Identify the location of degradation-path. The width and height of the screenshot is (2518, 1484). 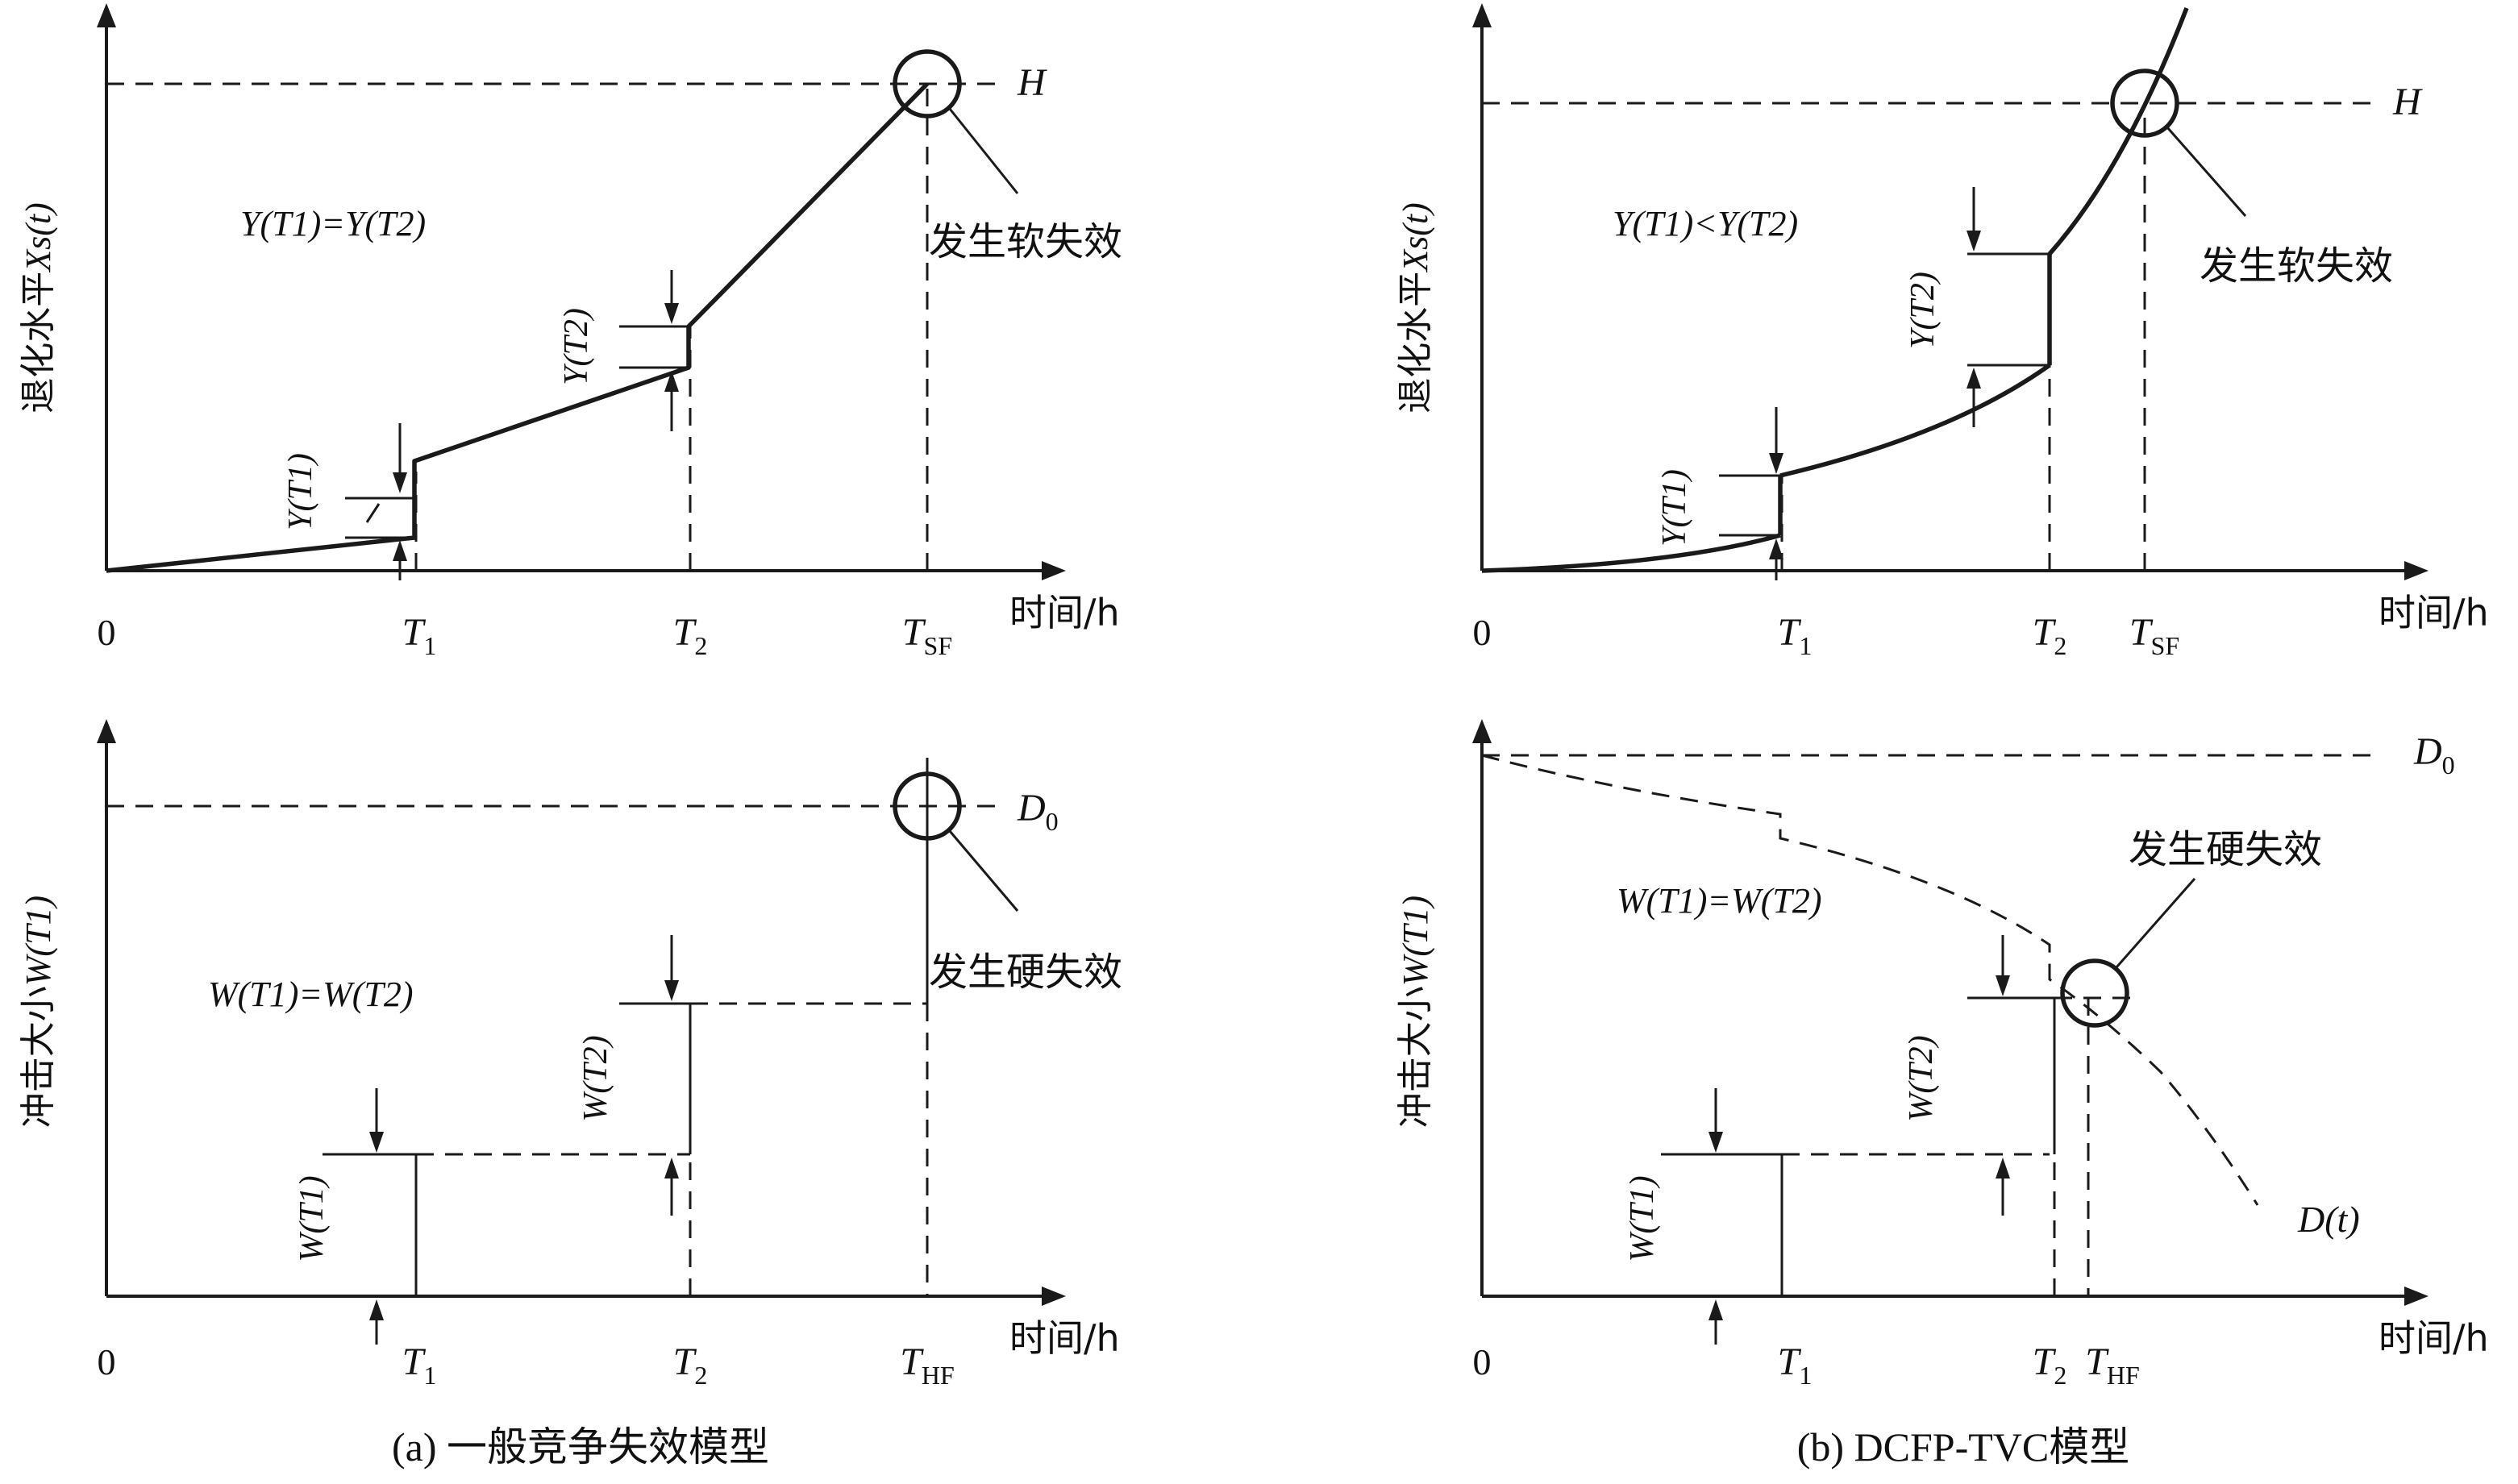
(517, 327).